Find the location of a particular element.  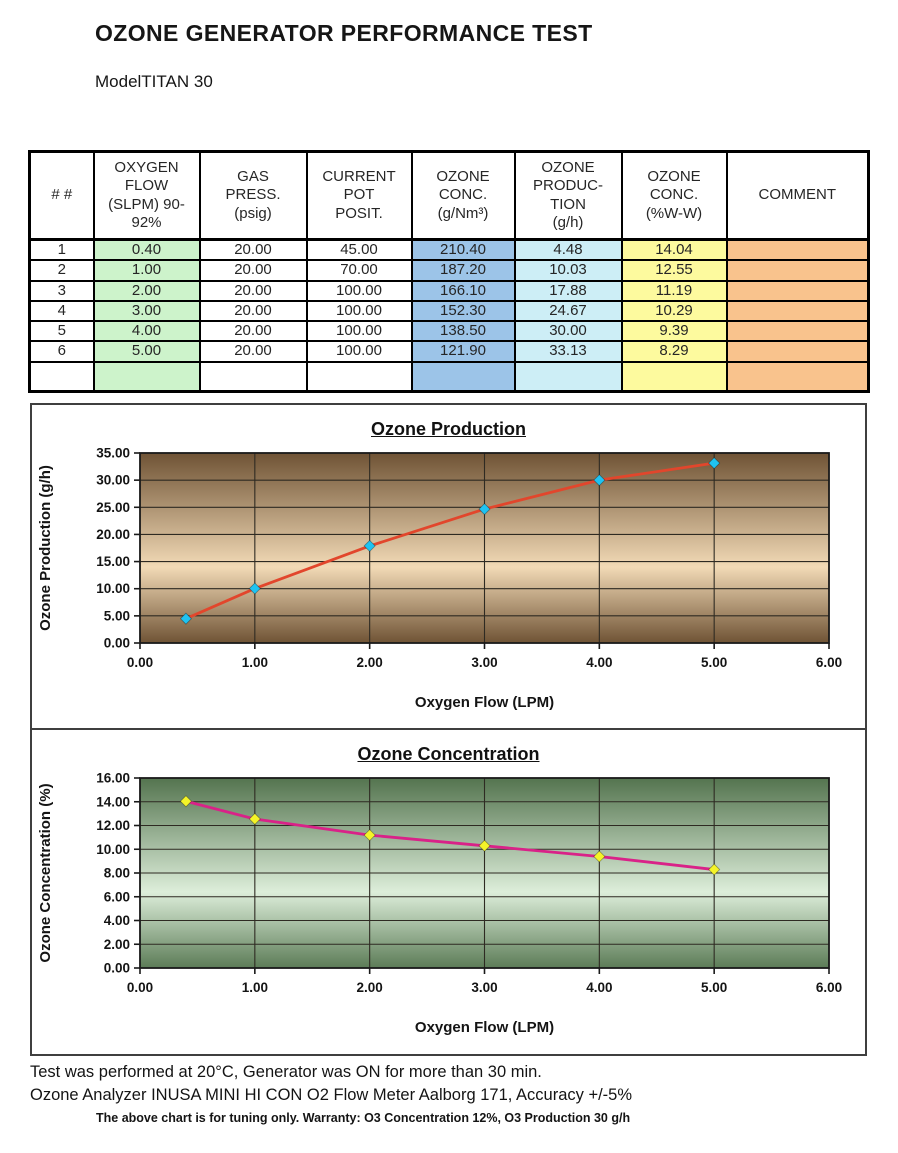

table-cell: 3.00 is located at coordinates (146, 311).